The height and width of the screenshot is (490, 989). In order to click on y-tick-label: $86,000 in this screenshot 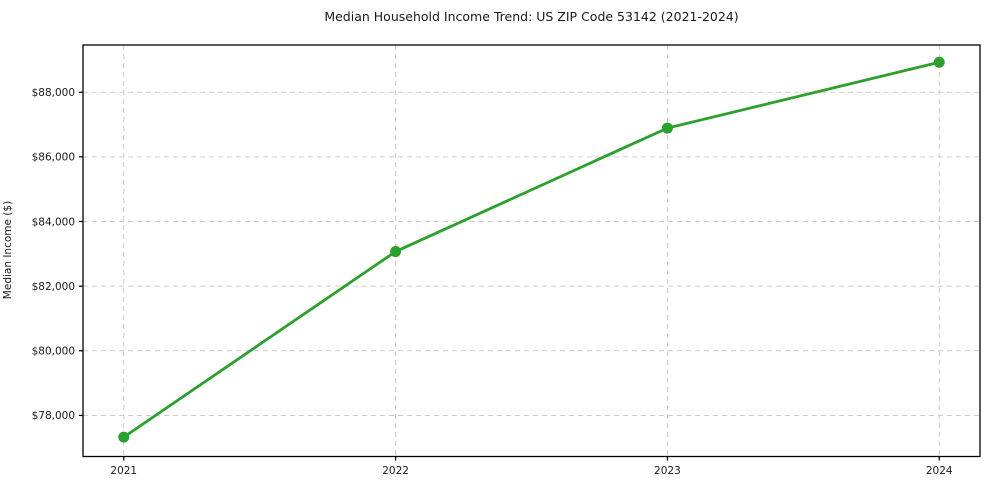, I will do `click(53, 158)`.